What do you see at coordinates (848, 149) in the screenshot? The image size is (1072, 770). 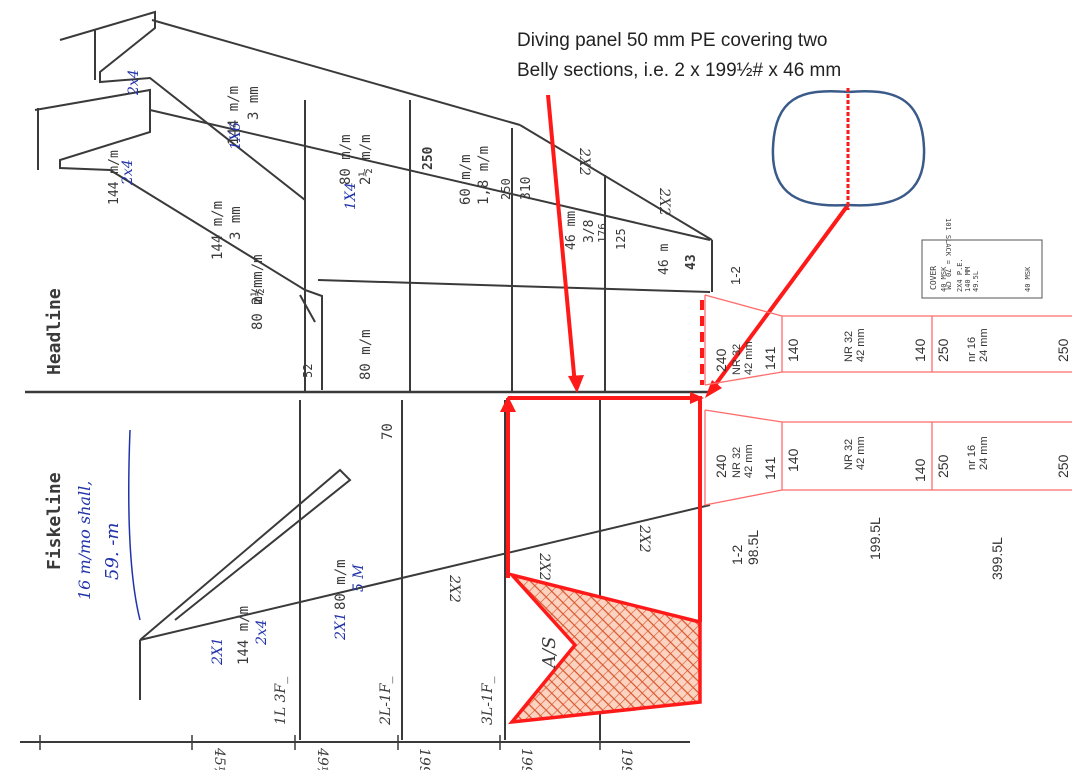 I see `belly-section-diagram` at bounding box center [848, 149].